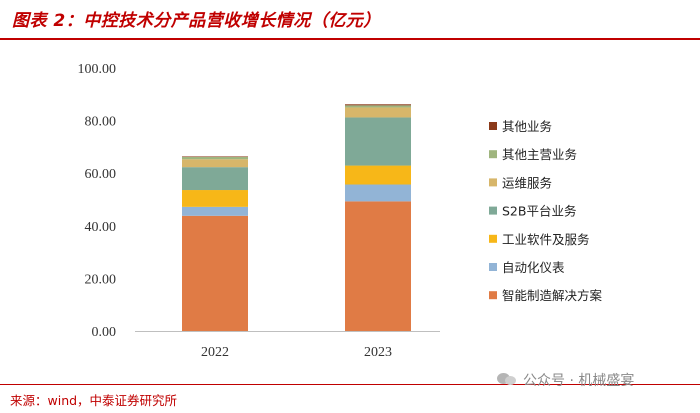 The width and height of the screenshot is (700, 413). Describe the element at coordinates (97, 69) in the screenshot. I see `y-tick-label: 100.00` at that location.